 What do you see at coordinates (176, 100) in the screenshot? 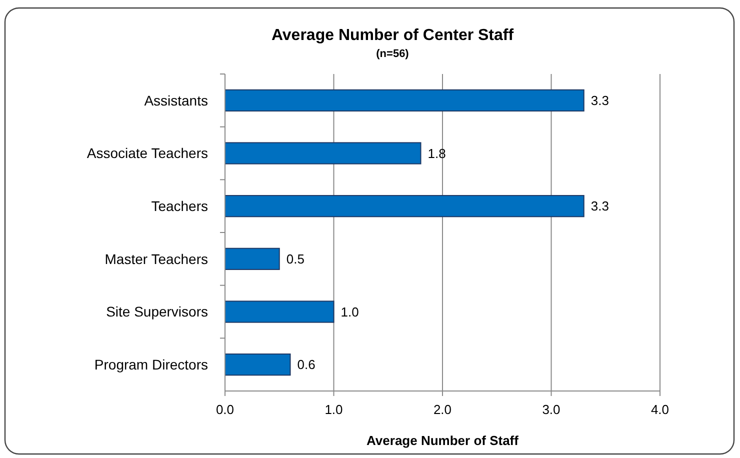
I see `y-tick-label: Assistants` at bounding box center [176, 100].